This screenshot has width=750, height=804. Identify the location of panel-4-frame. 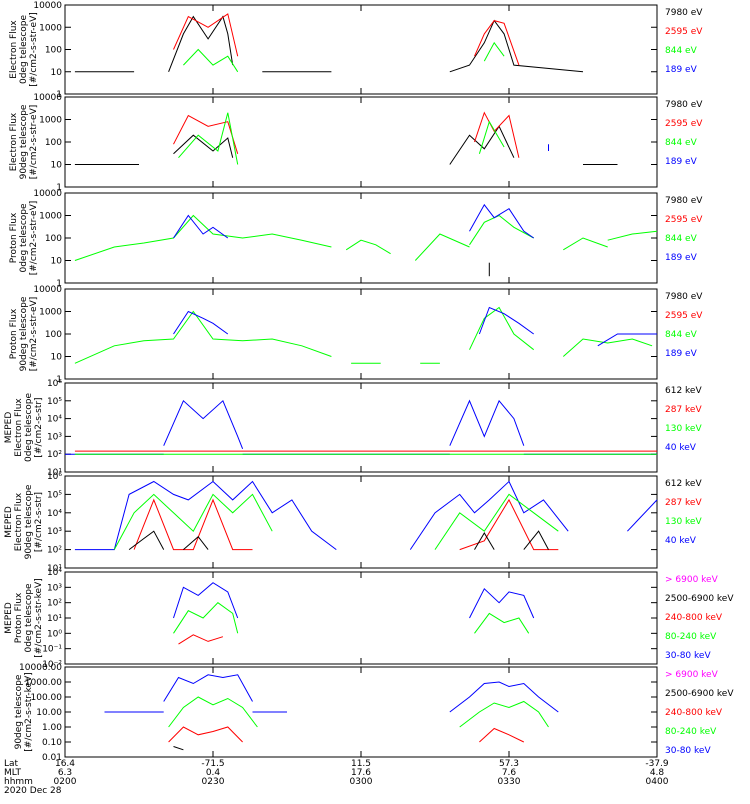
(361, 334).